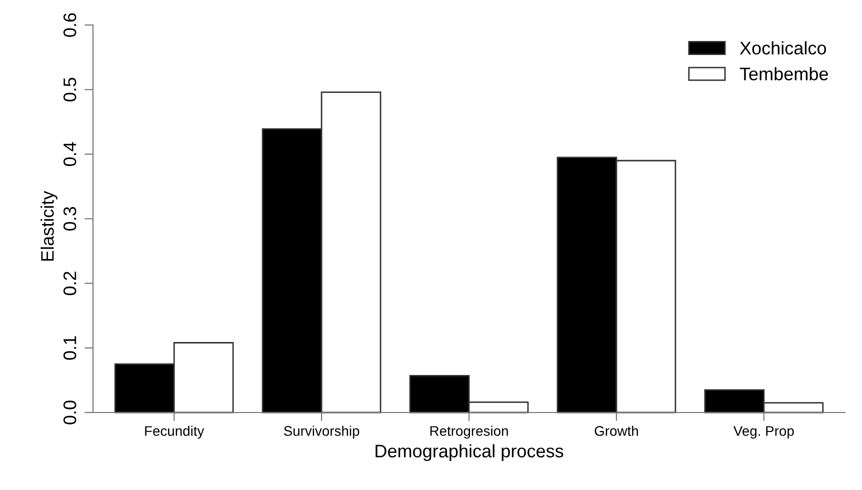 Image resolution: width=862 pixels, height=490 pixels. I want to click on x-axis-title: Demographical process, so click(470, 453).